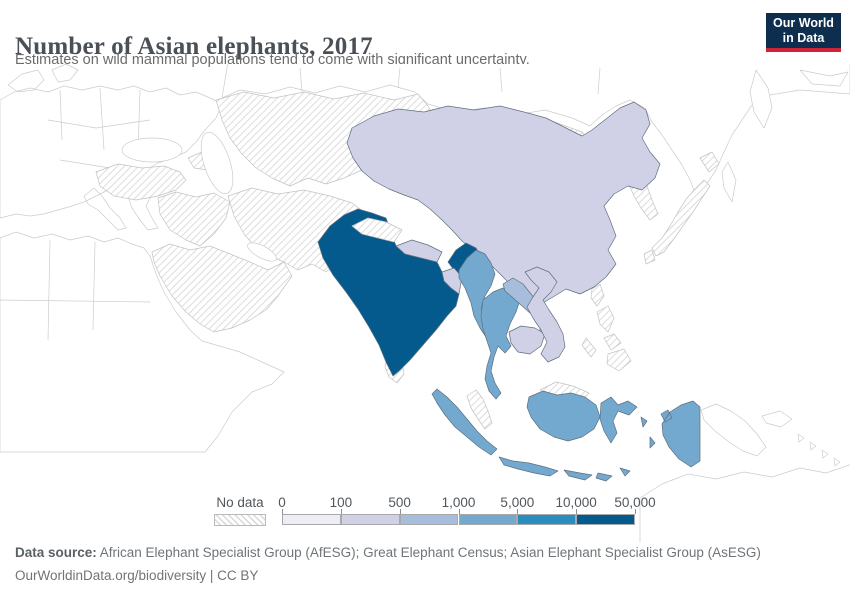 This screenshot has height=600, width=850. What do you see at coordinates (606, 338) in the screenshot?
I see `country-philippines` at bounding box center [606, 338].